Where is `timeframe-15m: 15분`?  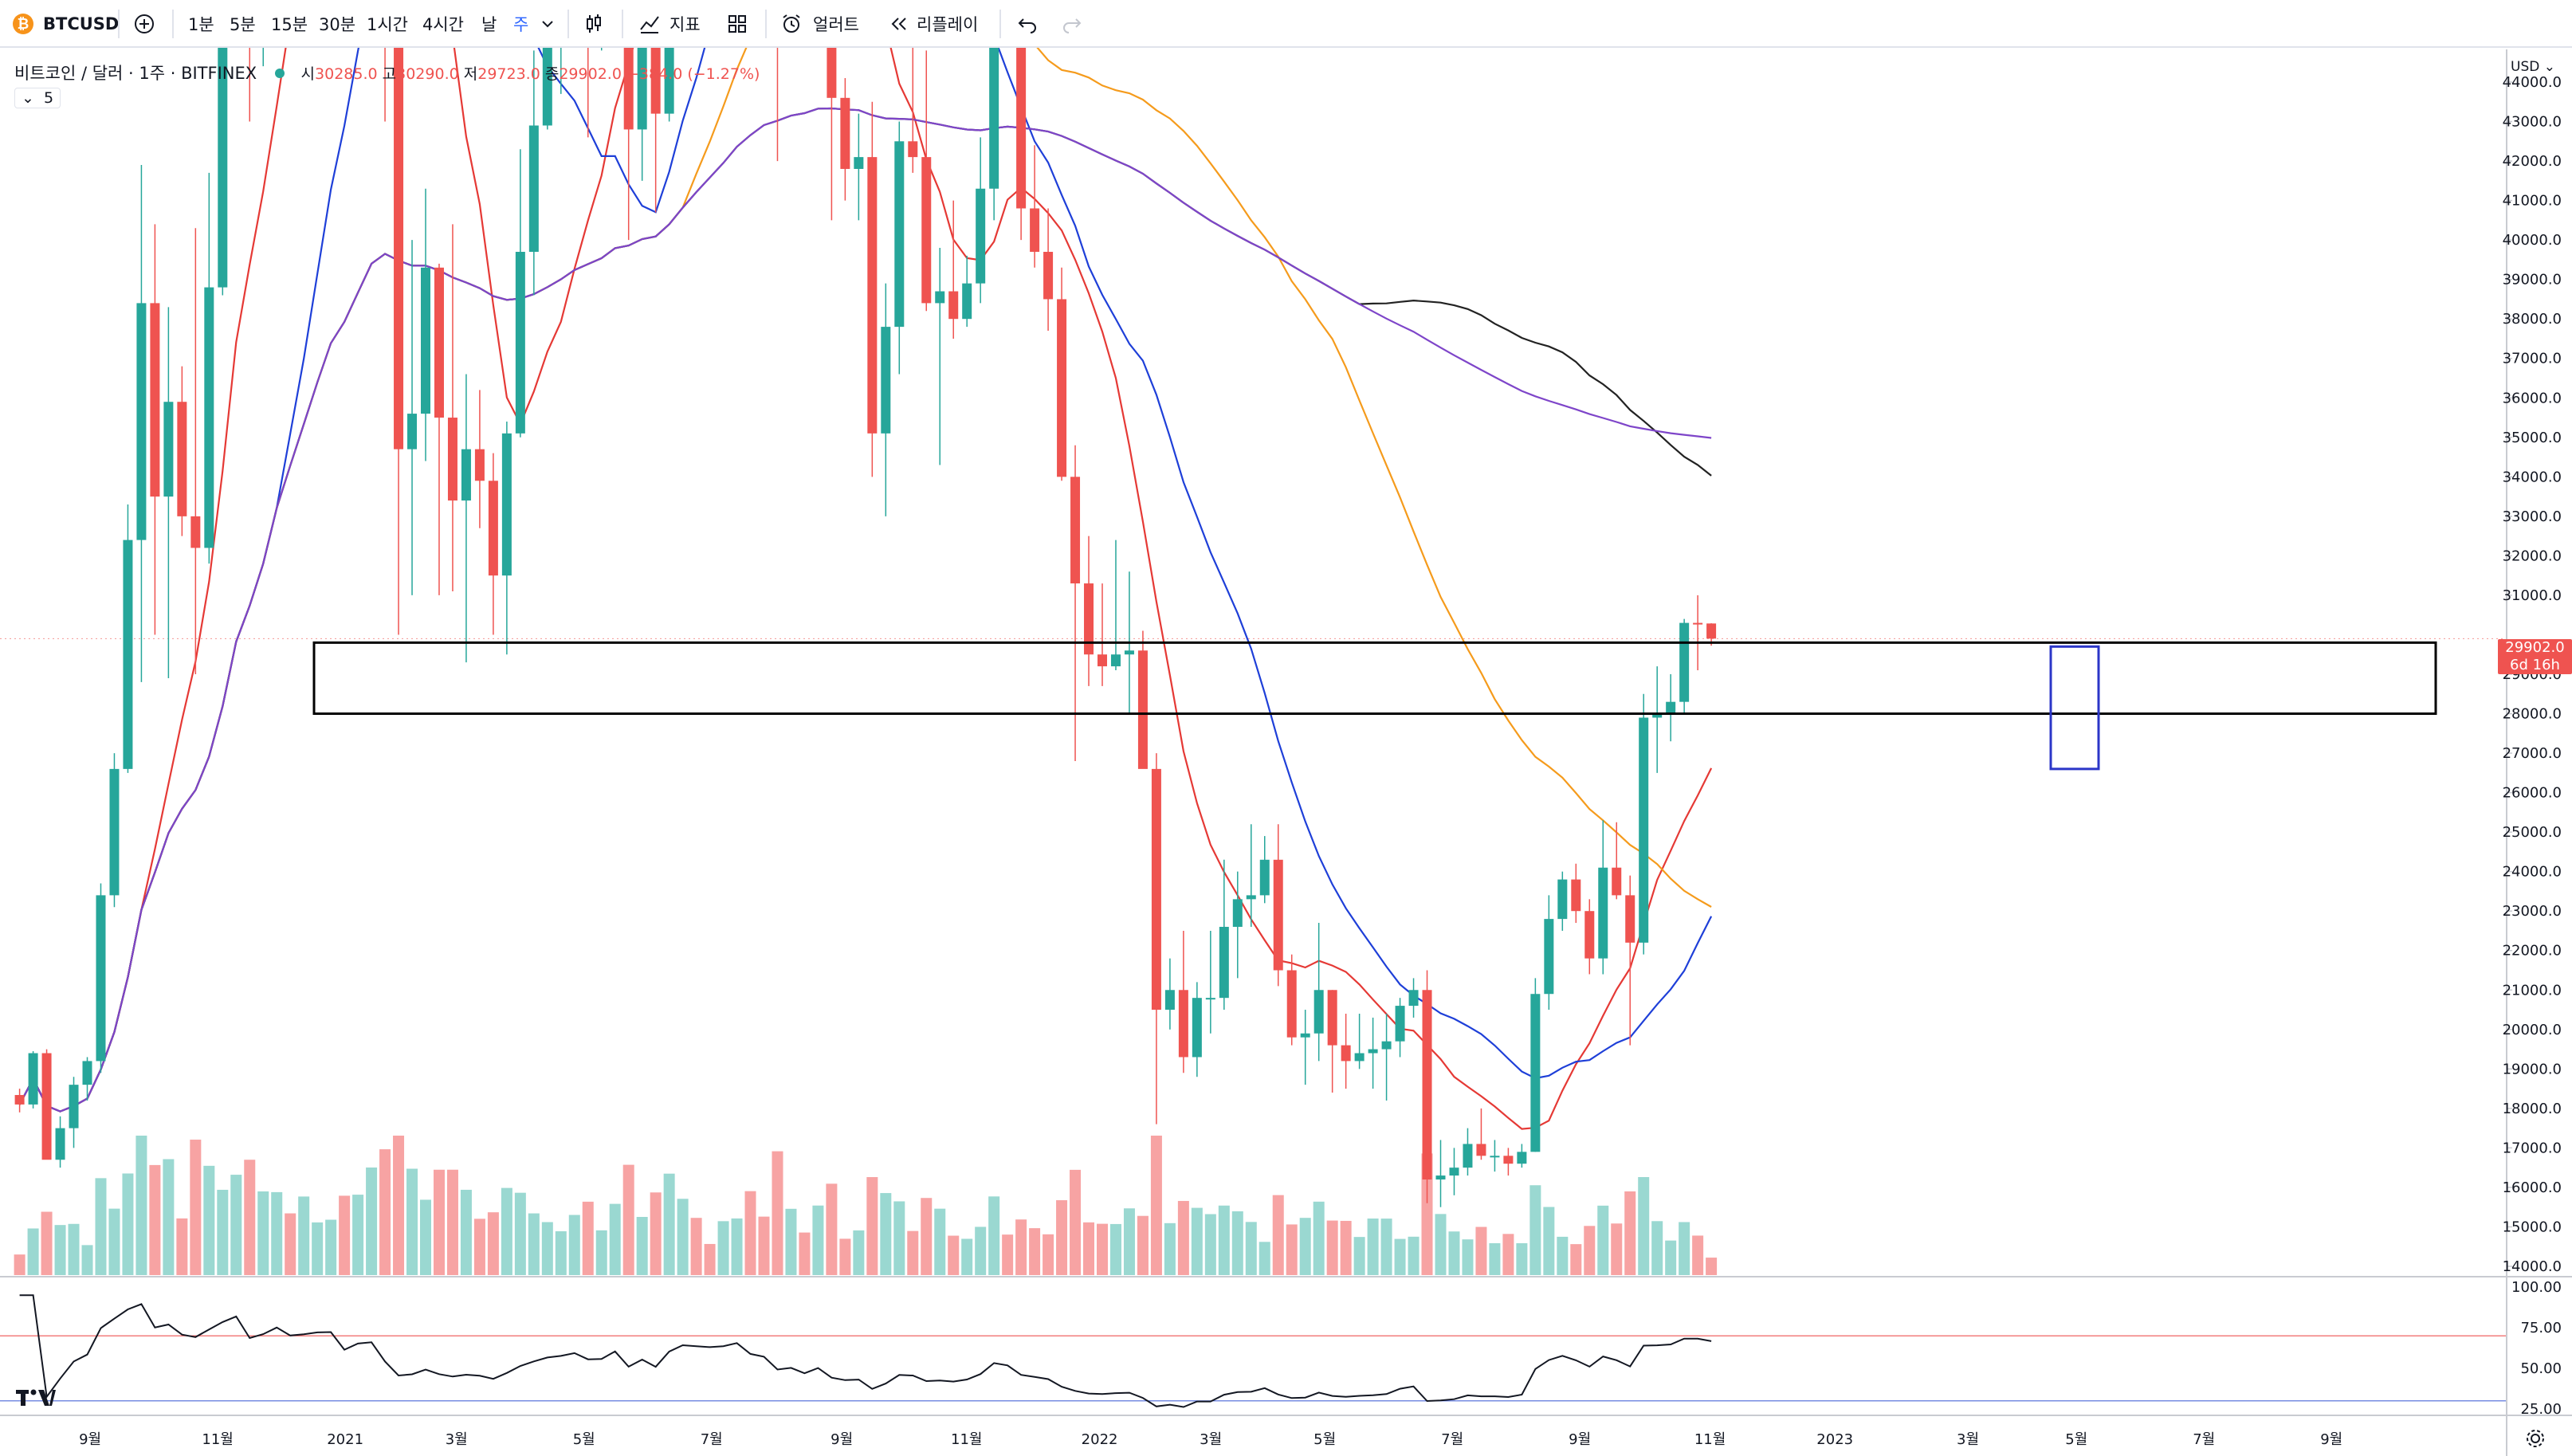 timeframe-15m: 15분 is located at coordinates (289, 24).